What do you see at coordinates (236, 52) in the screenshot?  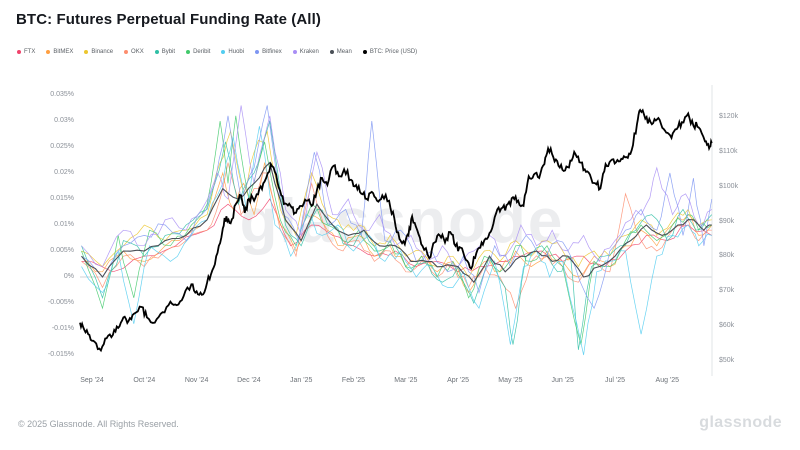 I see `legend-label: Huobi` at bounding box center [236, 52].